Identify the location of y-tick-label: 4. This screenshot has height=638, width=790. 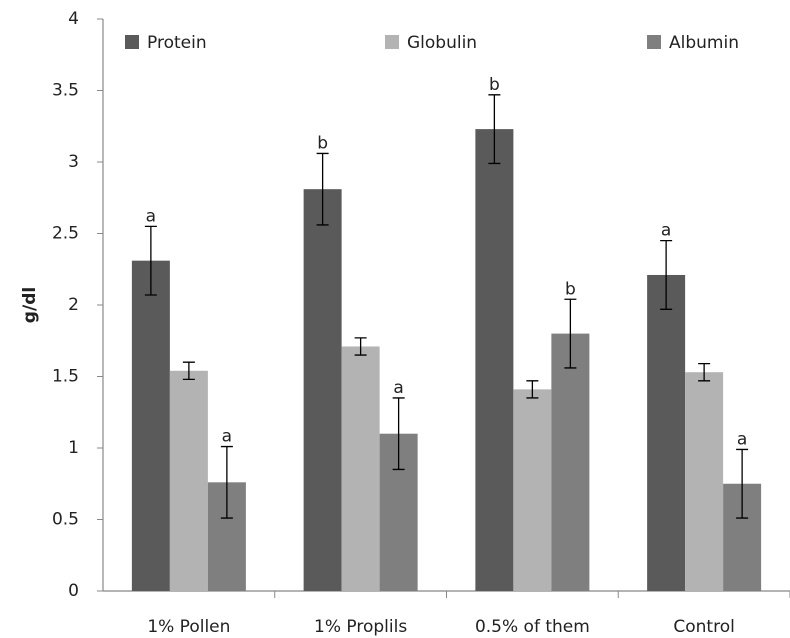
(73, 19).